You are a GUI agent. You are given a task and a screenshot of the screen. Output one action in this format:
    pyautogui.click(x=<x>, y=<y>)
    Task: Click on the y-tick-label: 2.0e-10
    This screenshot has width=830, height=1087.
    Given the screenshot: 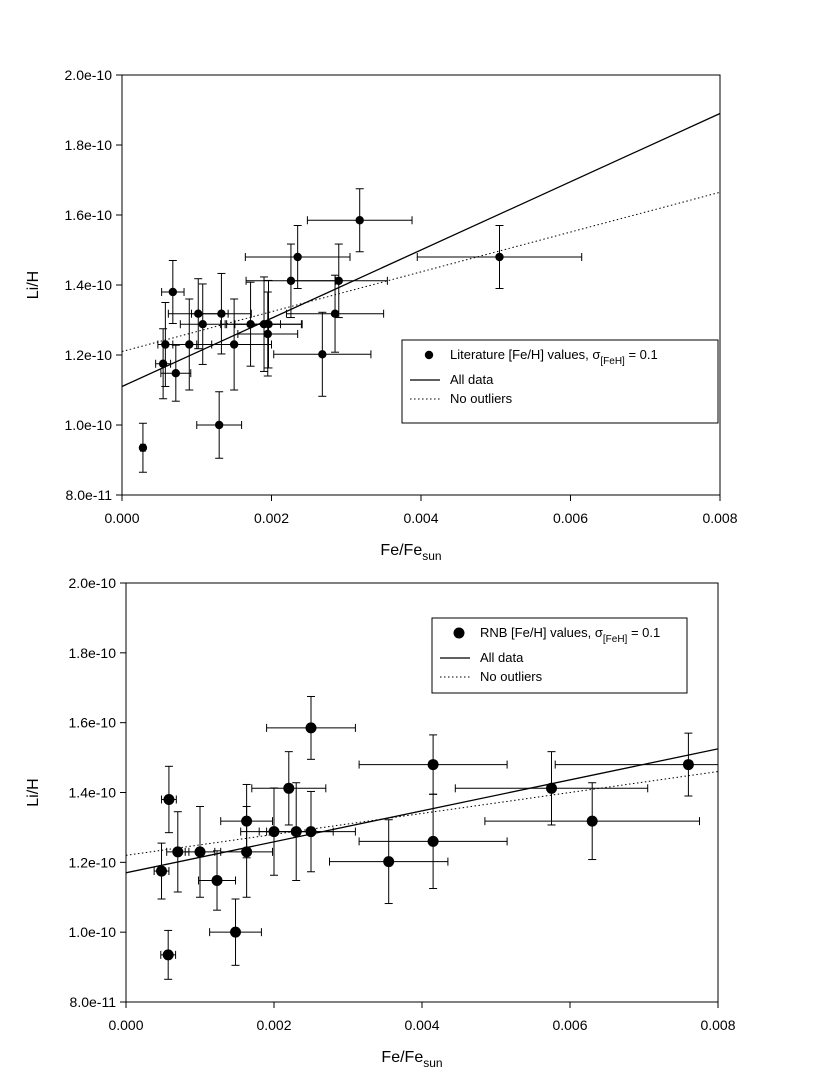 What is the action you would take?
    pyautogui.click(x=89, y=75)
    